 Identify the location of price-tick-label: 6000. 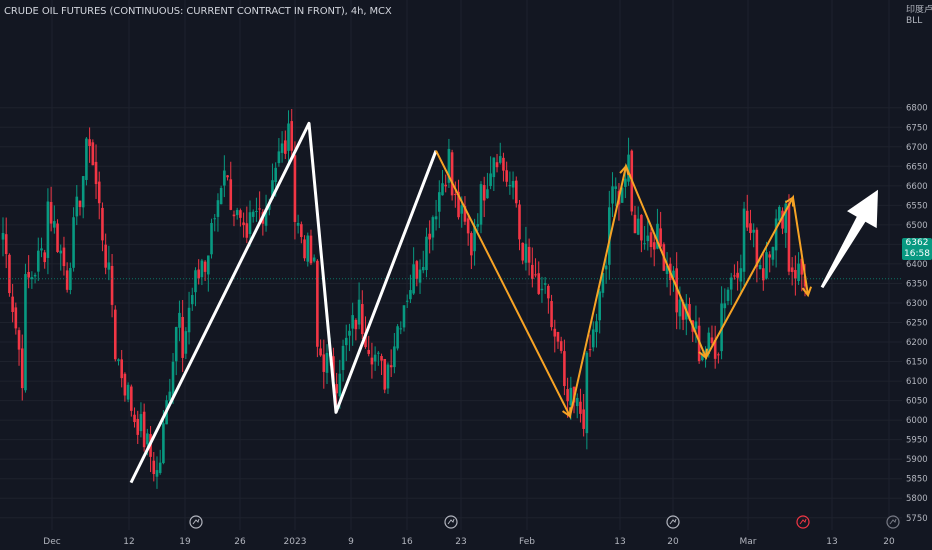
(917, 421).